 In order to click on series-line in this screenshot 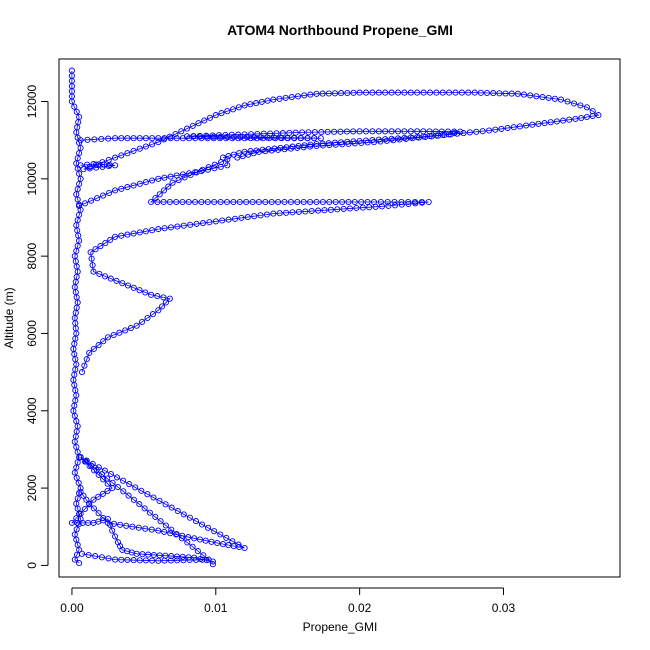, I will do `click(340, 131)`.